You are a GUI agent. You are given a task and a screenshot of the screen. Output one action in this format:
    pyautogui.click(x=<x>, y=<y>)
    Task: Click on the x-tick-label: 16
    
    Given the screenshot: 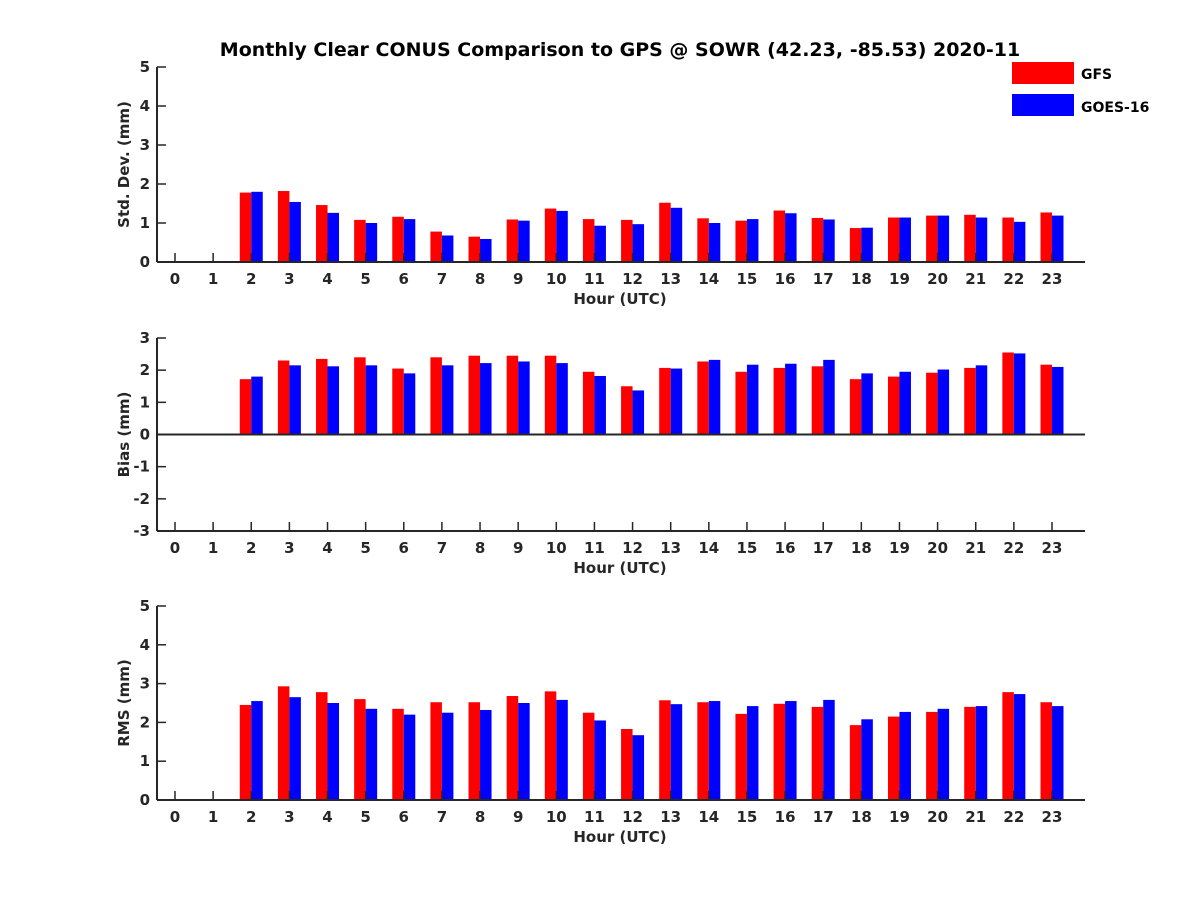 What is the action you would take?
    pyautogui.click(x=785, y=817)
    